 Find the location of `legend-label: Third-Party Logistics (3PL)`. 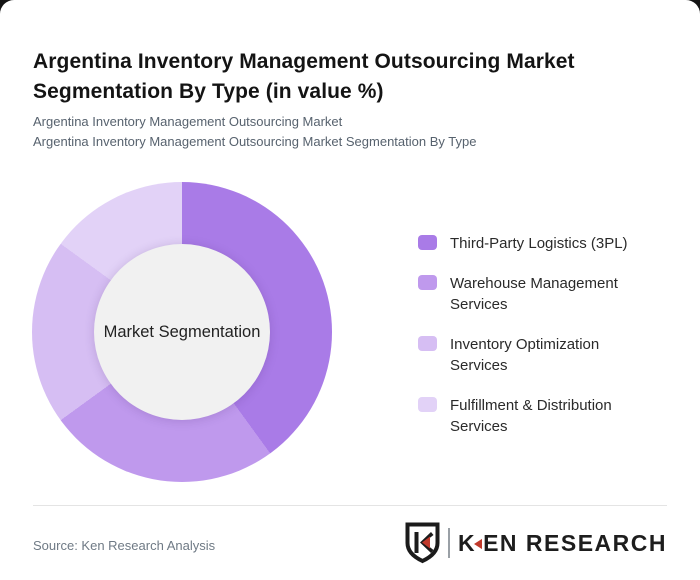

legend-label: Third-Party Logistics (3PL) is located at coordinates (539, 243).